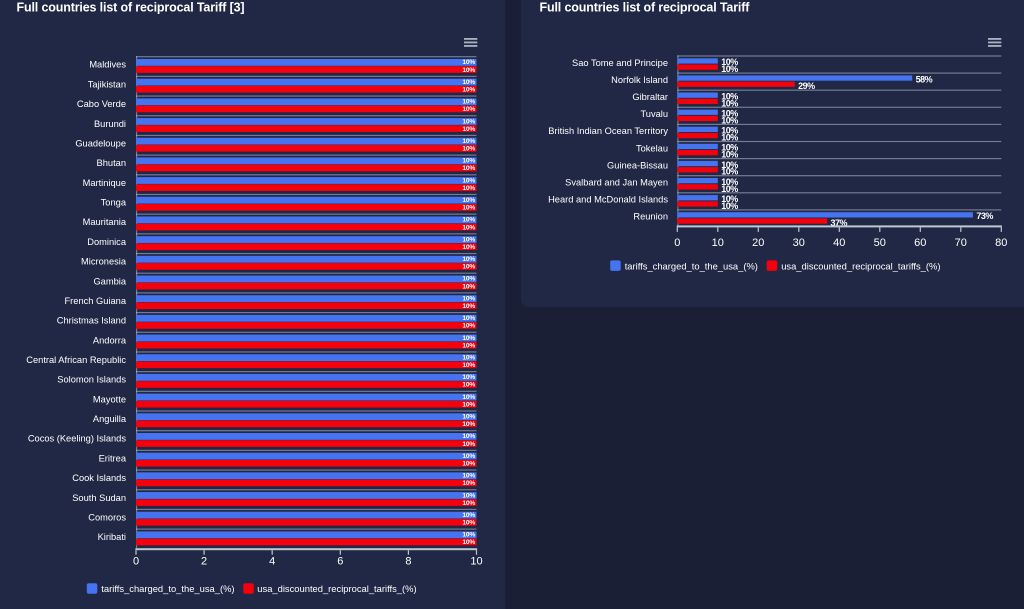 This screenshot has width=1024, height=609. What do you see at coordinates (110, 124) in the screenshot?
I see `svg-text: Burundi` at bounding box center [110, 124].